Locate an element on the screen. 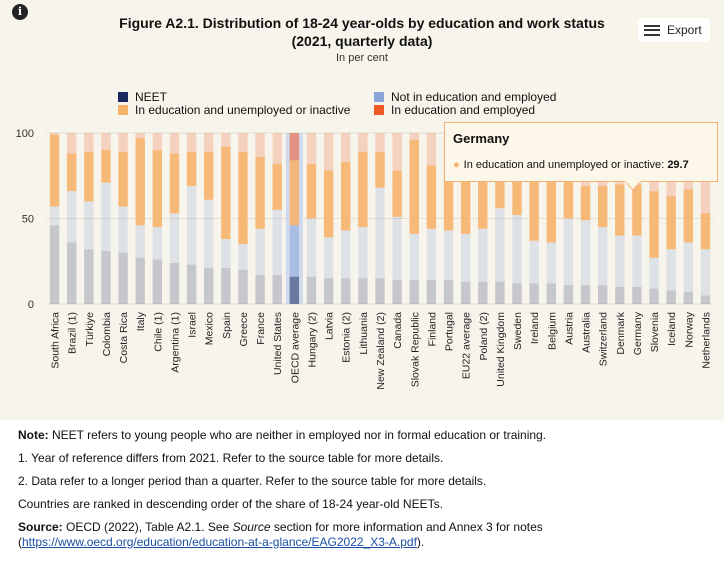 The image size is (724, 562). export-button: Export is located at coordinates (674, 30).